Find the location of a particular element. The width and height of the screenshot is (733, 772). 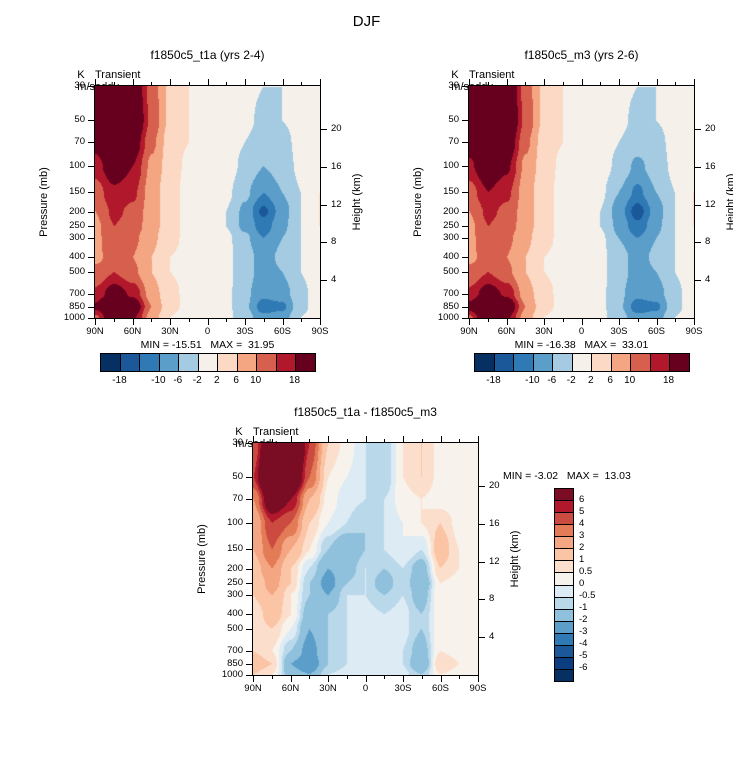

colorbar-tick-label: 18 is located at coordinates (294, 380).